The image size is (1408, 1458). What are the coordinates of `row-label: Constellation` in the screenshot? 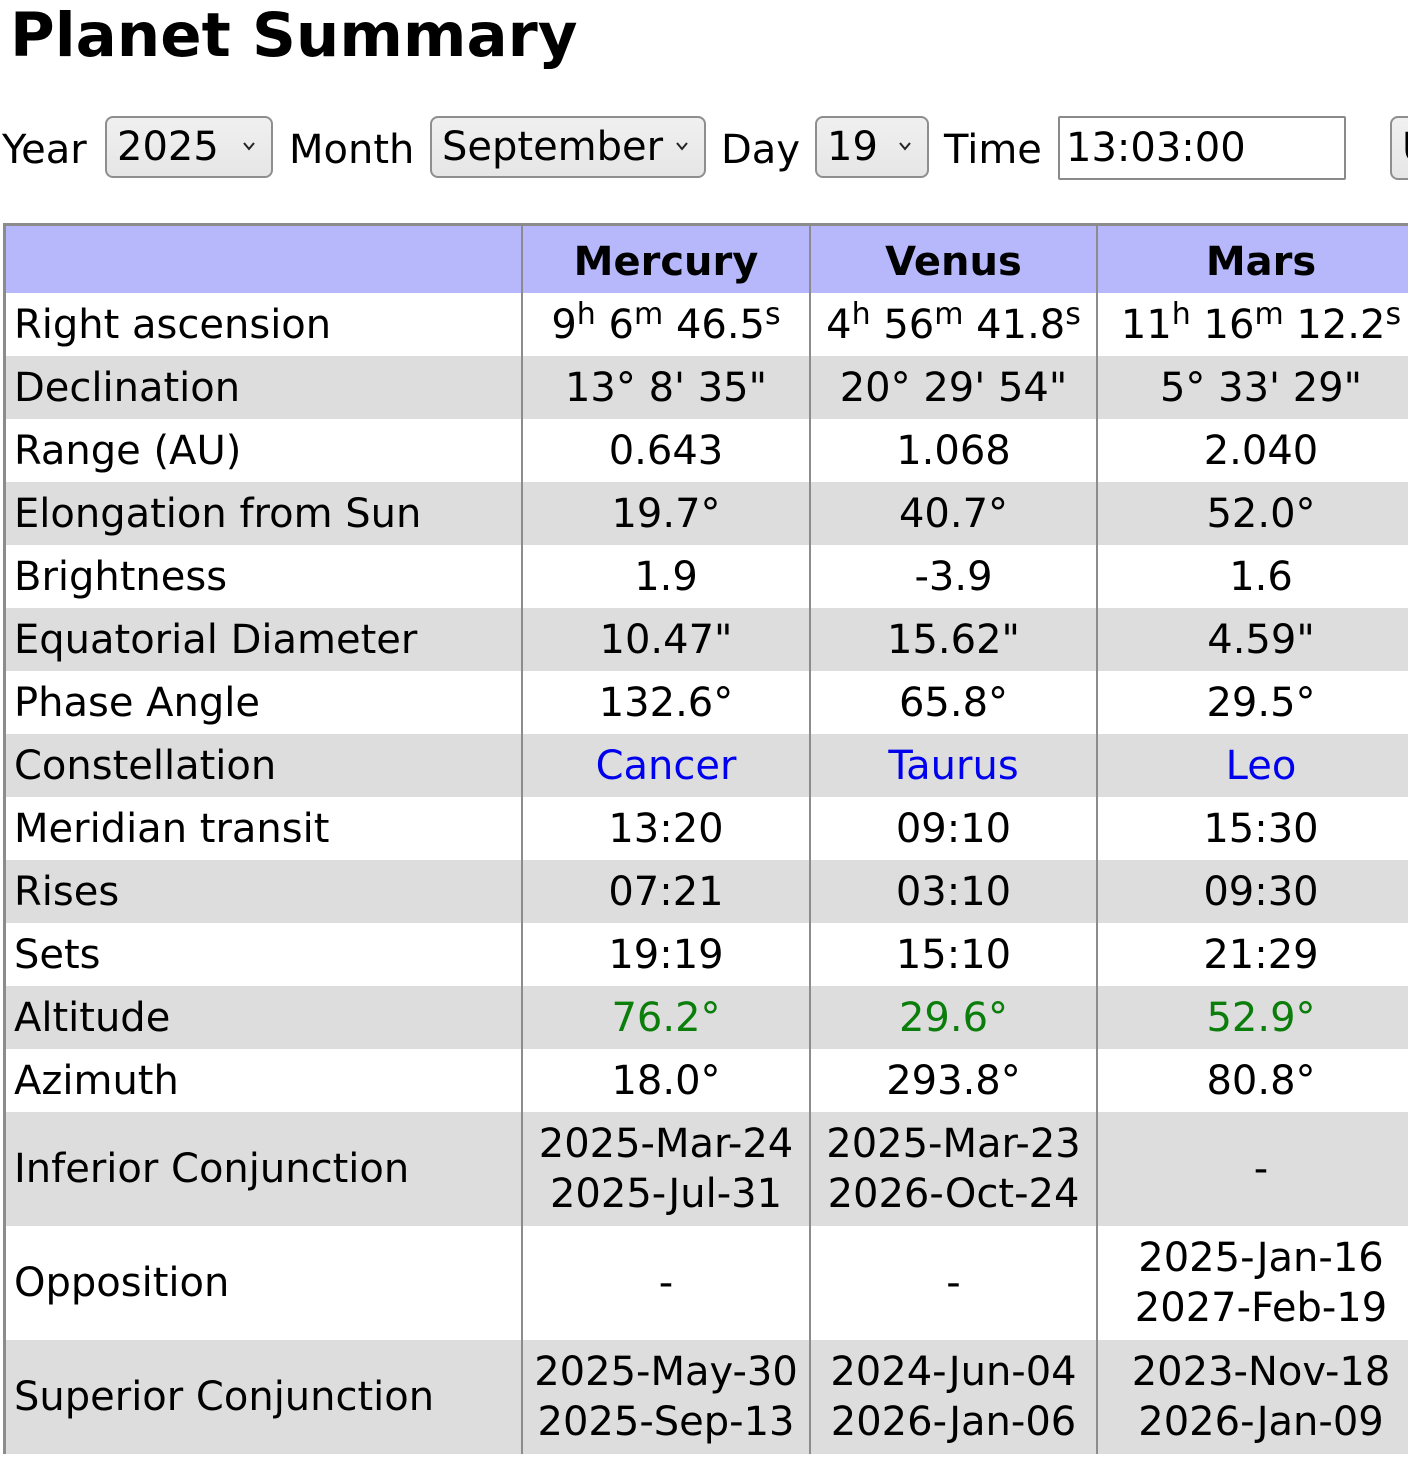 It's located at (264, 765).